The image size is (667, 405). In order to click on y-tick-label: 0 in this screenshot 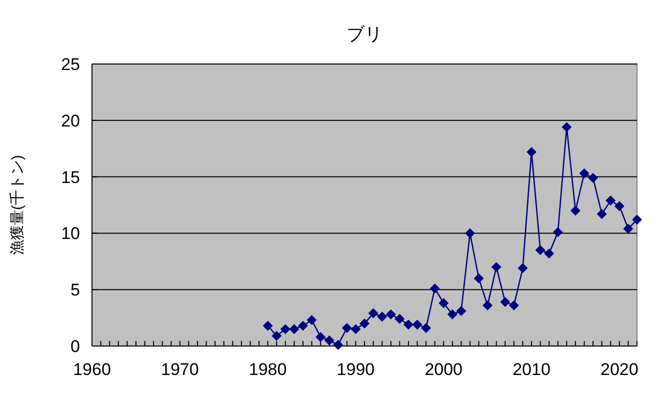, I will do `click(75, 346)`.